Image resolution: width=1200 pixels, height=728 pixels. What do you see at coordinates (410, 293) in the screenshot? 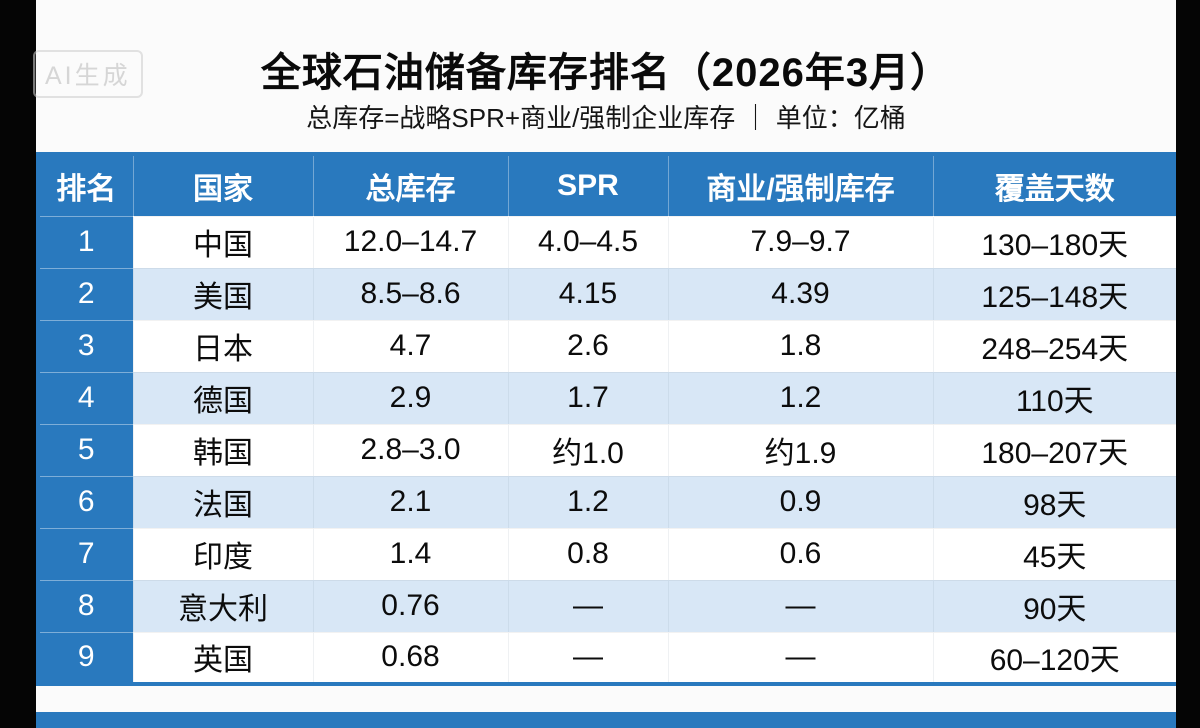
I see `data-cell: 8.5–8.6` at bounding box center [410, 293].